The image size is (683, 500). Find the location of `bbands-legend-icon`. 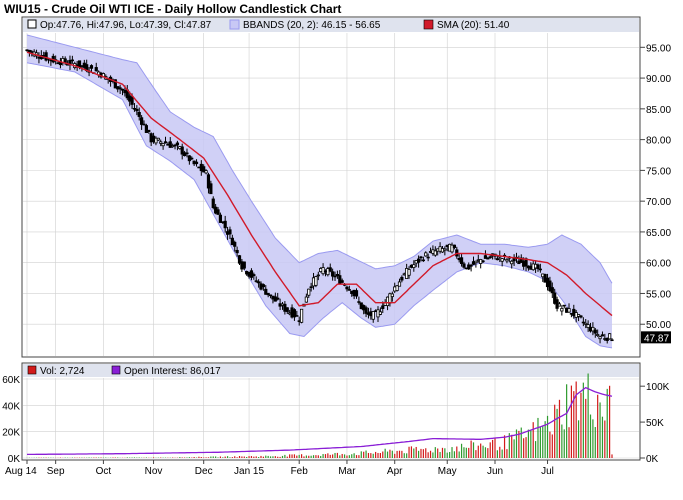

bbands-legend-icon is located at coordinates (234, 24).